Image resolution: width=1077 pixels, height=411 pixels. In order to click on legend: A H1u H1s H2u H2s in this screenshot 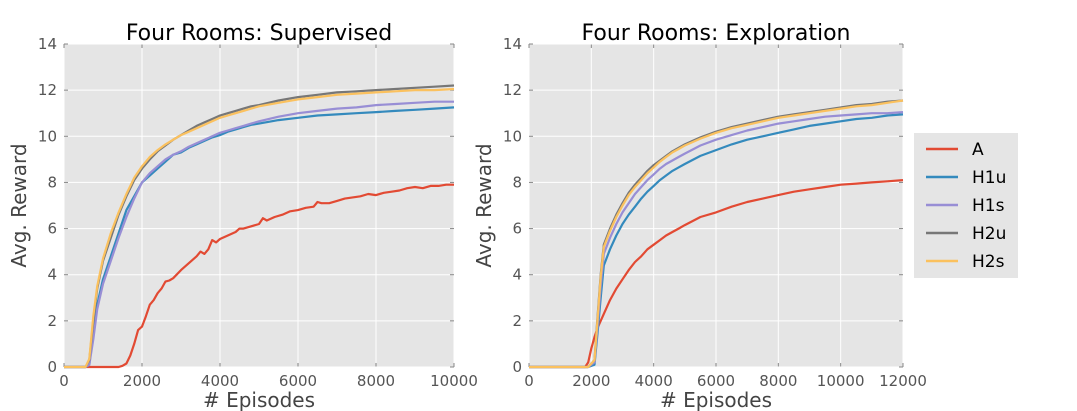, I will do `click(966, 205)`.